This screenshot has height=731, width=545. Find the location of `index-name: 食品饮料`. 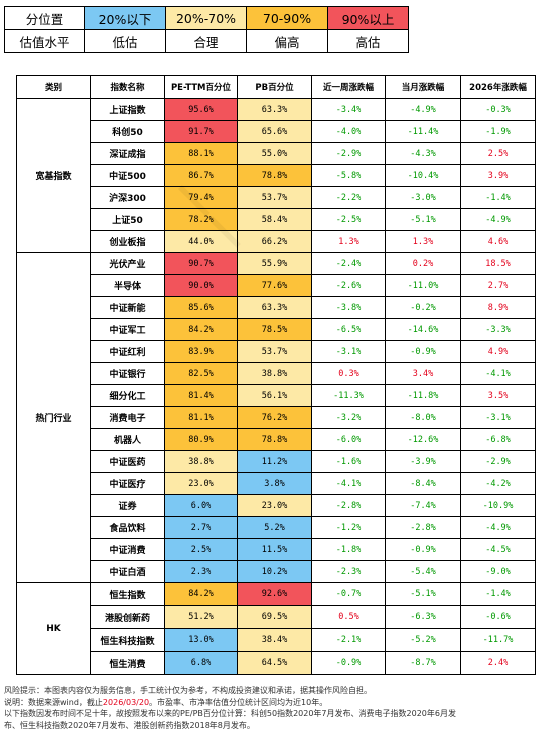

index-name: 食品饮料 is located at coordinates (128, 528).